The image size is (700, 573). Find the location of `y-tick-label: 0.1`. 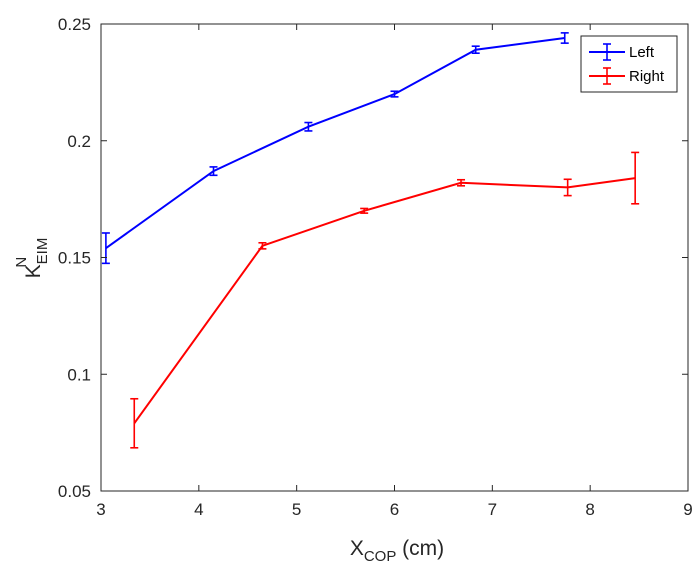

y-tick-label: 0.1 is located at coordinates (79, 374).